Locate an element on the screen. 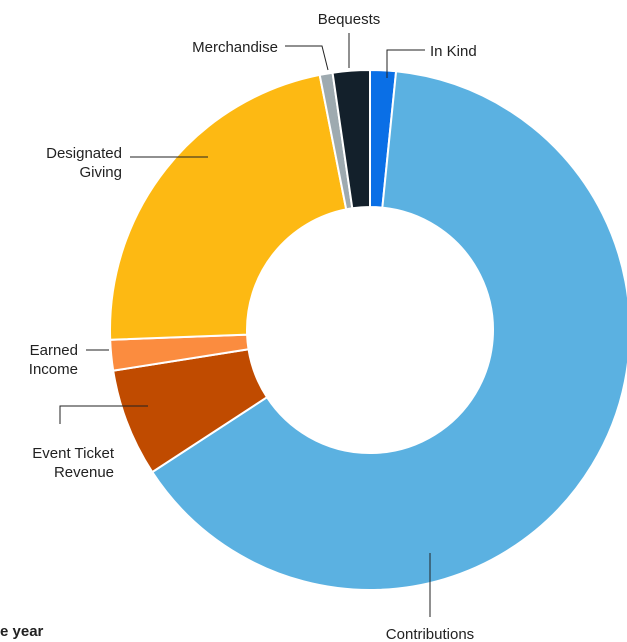 The width and height of the screenshot is (627, 642). leader-line-merchandise is located at coordinates (307, 58).